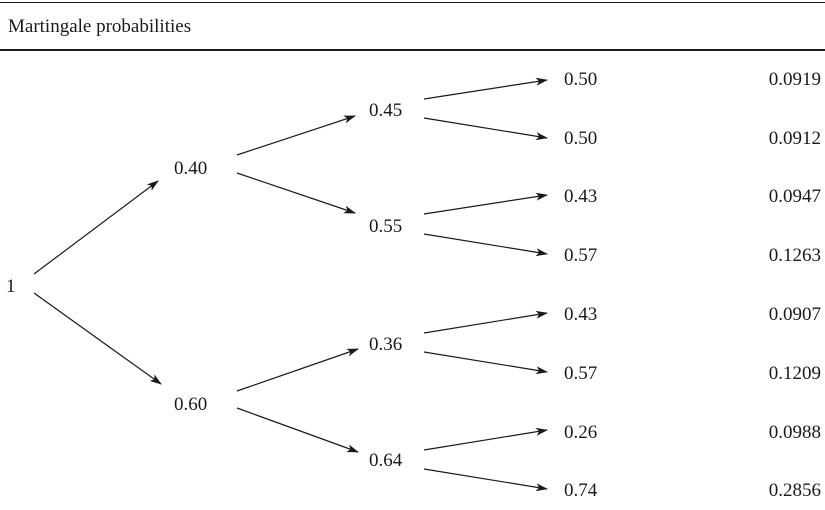 The width and height of the screenshot is (825, 510). I want to click on level2-node-uu: 0.45, so click(385, 110).